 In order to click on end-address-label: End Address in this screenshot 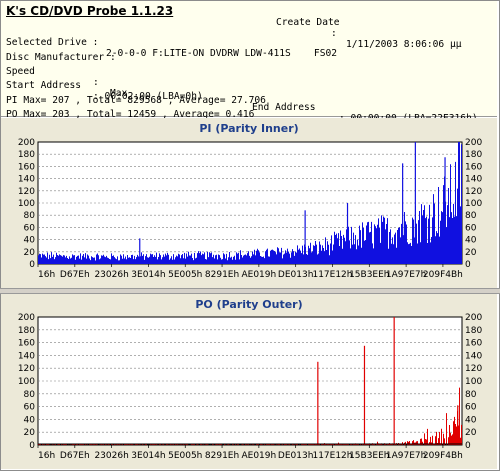, I will do `click(284, 107)`.